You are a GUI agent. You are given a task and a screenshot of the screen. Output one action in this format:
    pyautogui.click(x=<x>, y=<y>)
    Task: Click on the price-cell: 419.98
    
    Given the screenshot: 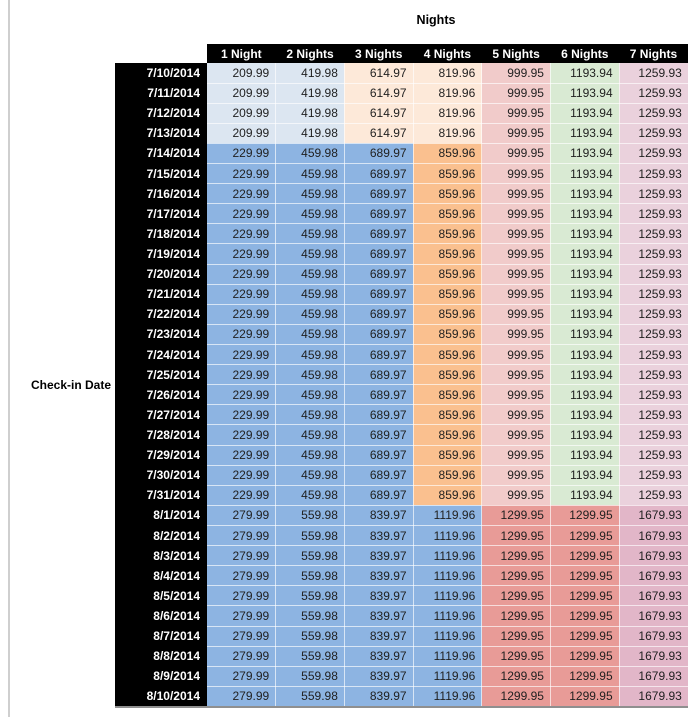 What is the action you would take?
    pyautogui.click(x=310, y=113)
    